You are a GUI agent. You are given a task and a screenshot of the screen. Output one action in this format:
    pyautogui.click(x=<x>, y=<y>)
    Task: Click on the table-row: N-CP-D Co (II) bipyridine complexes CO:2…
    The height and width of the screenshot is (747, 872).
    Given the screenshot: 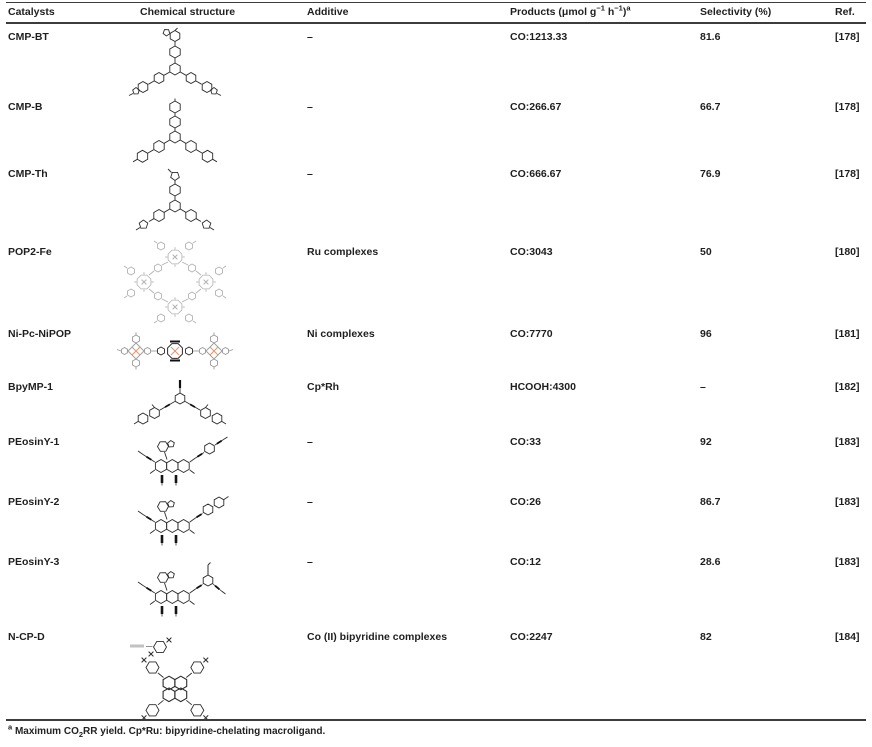 What is the action you would take?
    pyautogui.click(x=436, y=673)
    